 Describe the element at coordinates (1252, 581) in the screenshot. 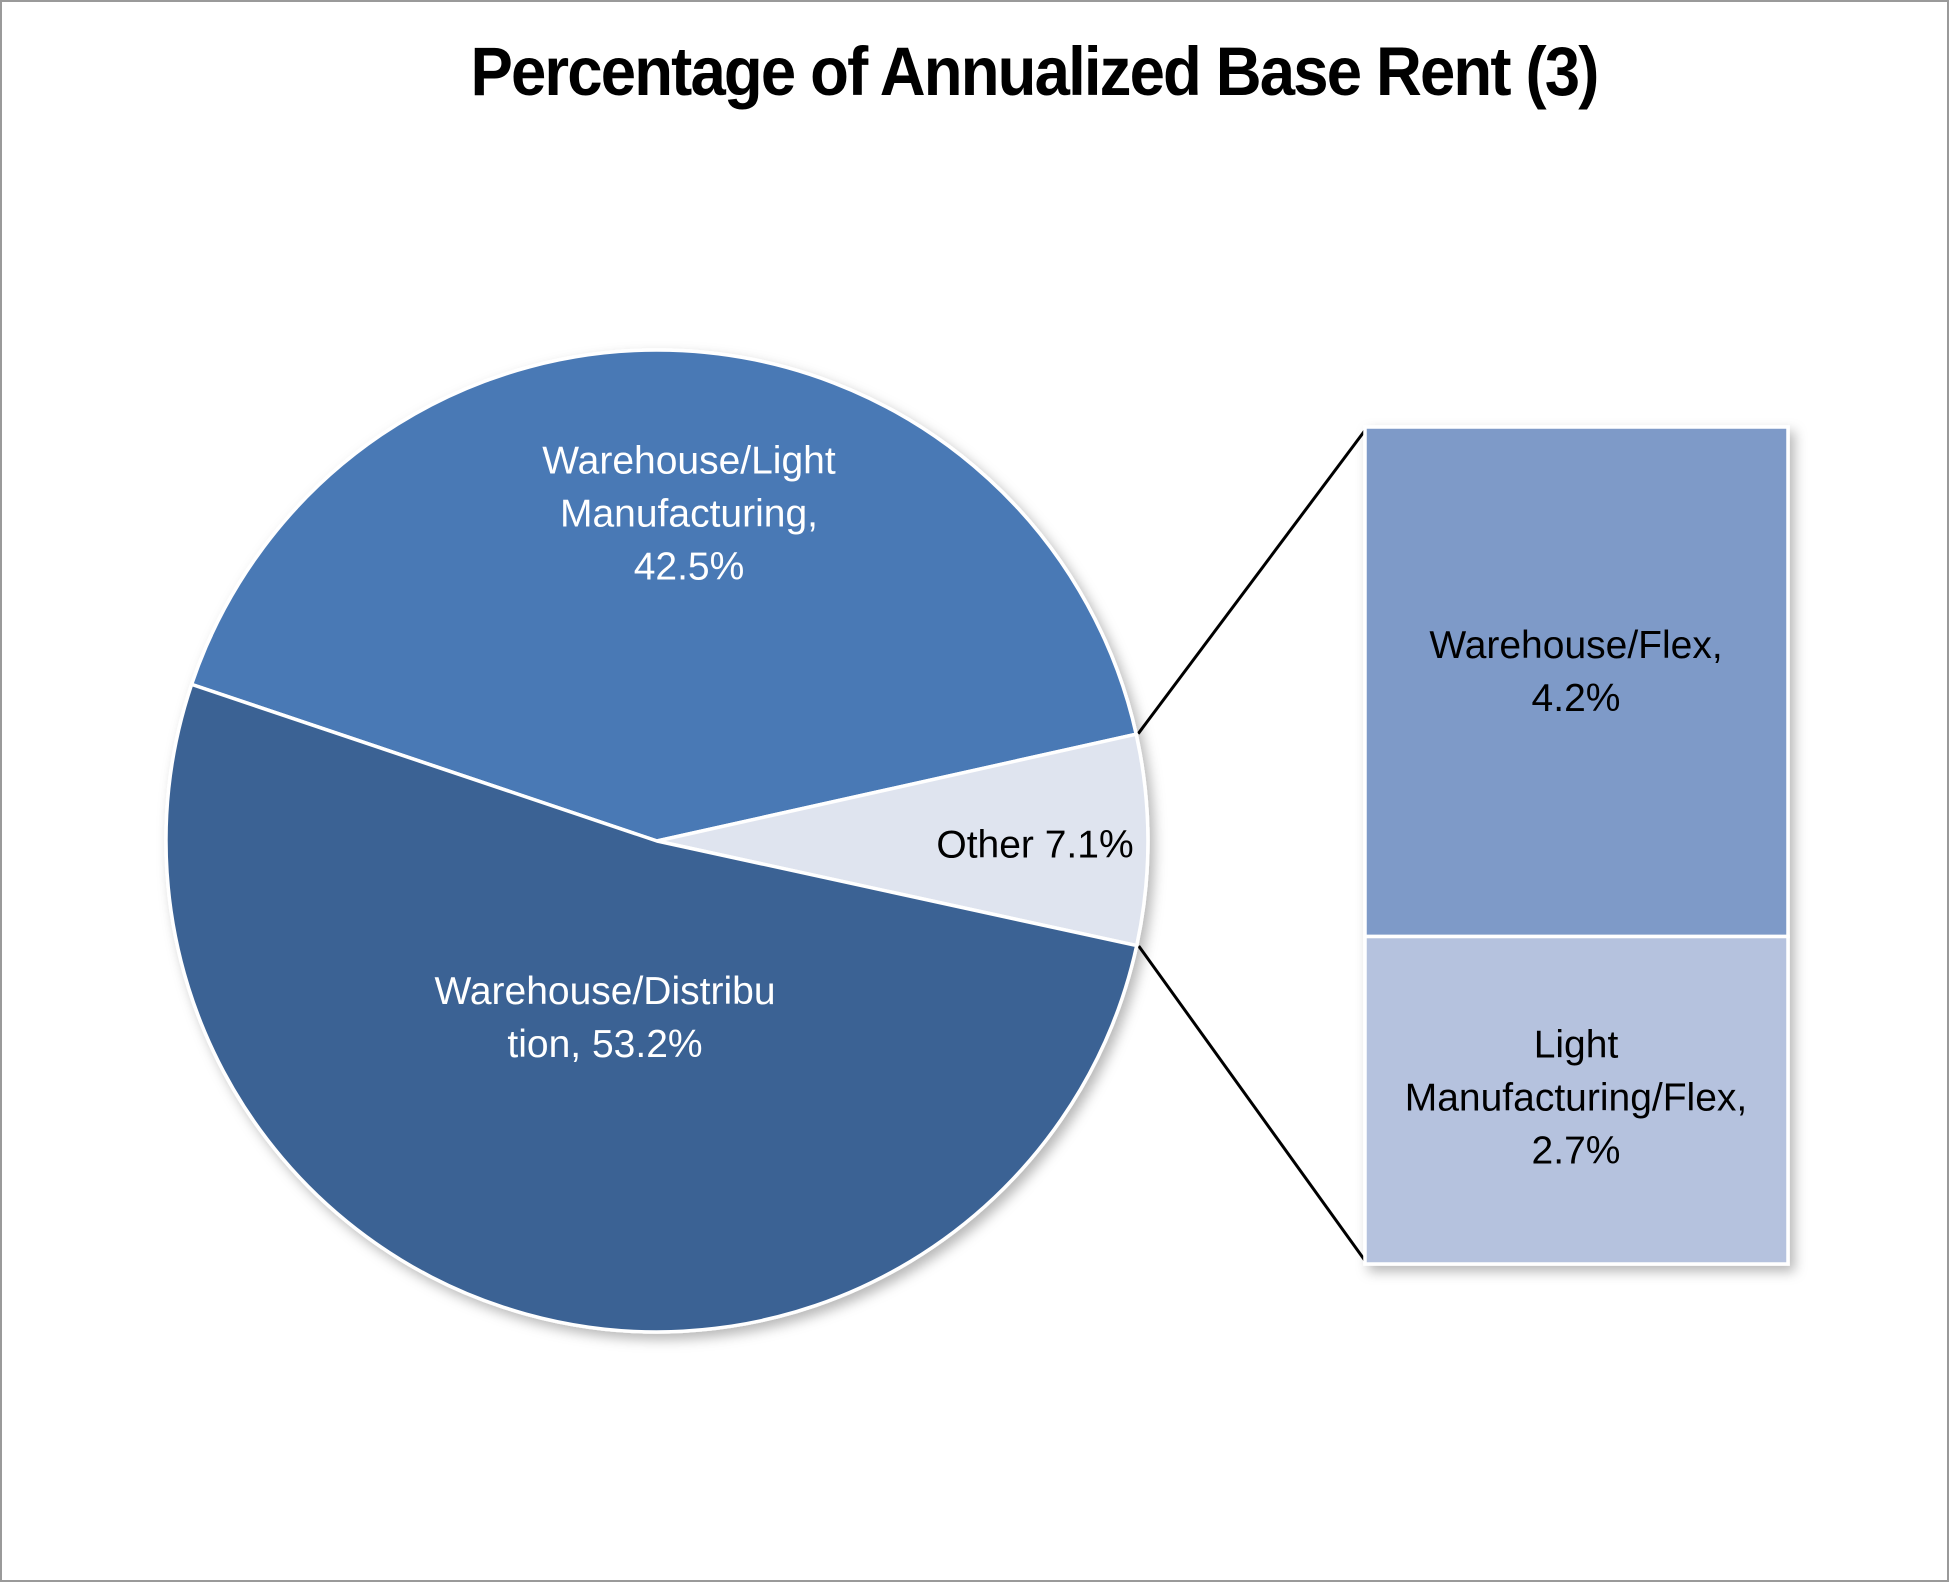

I see `leader-line-top` at that location.